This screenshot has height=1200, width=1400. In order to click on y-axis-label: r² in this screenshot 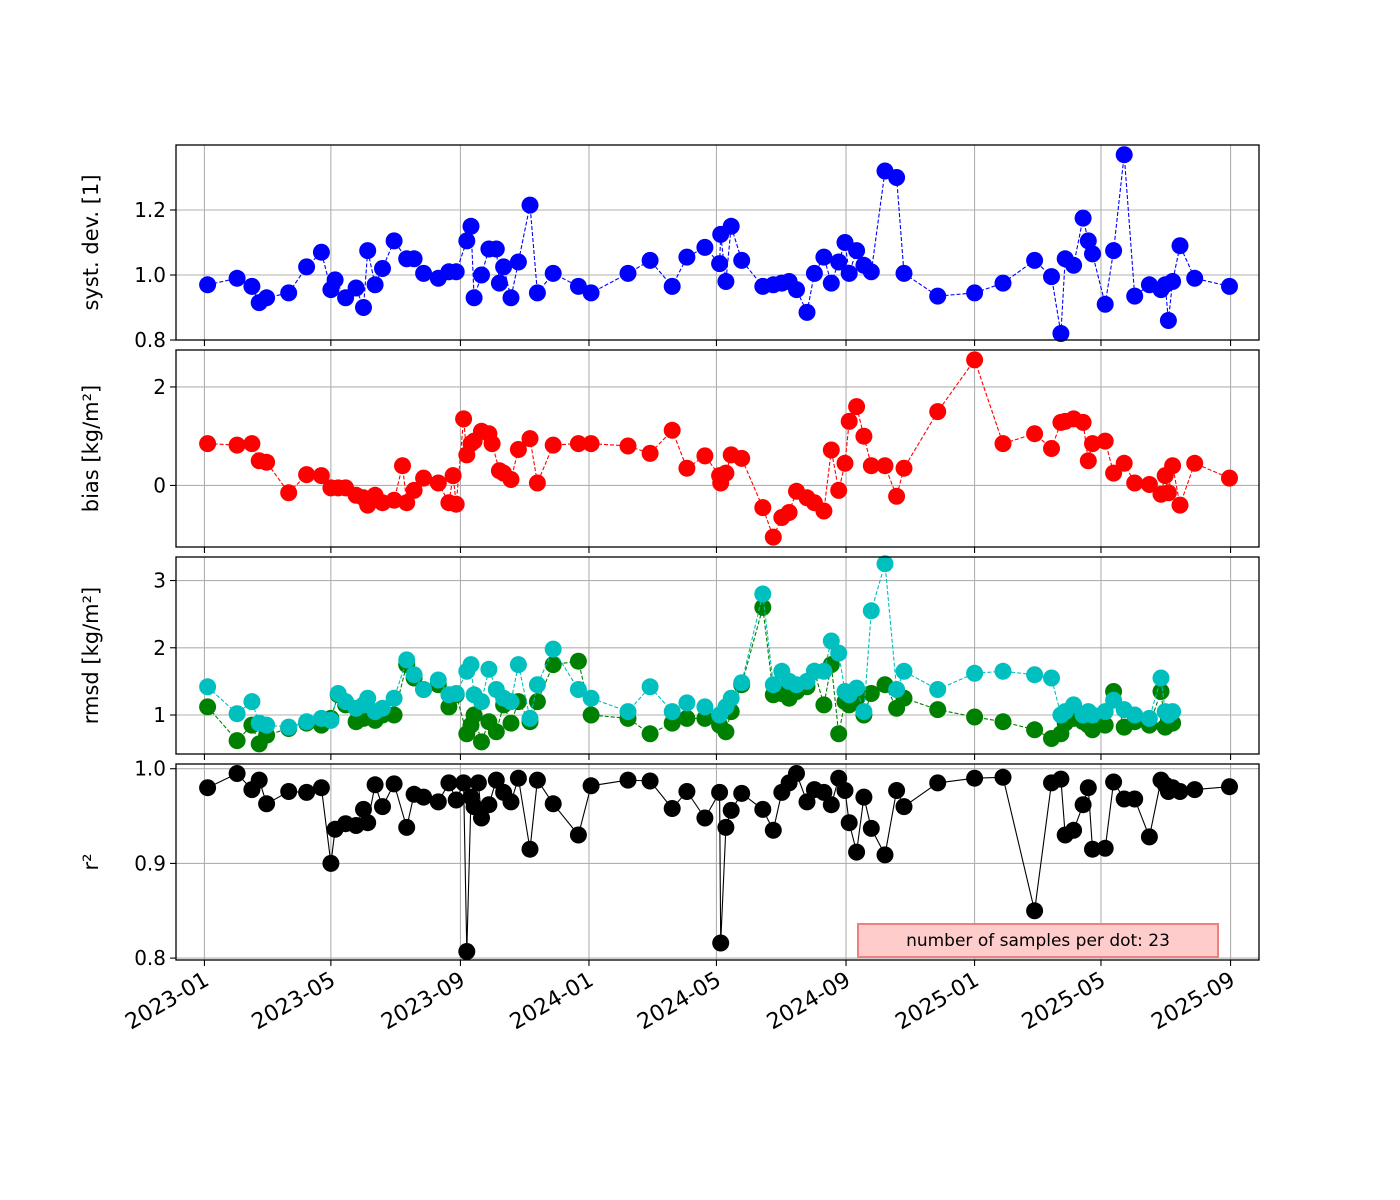, I will do `click(91, 861)`.